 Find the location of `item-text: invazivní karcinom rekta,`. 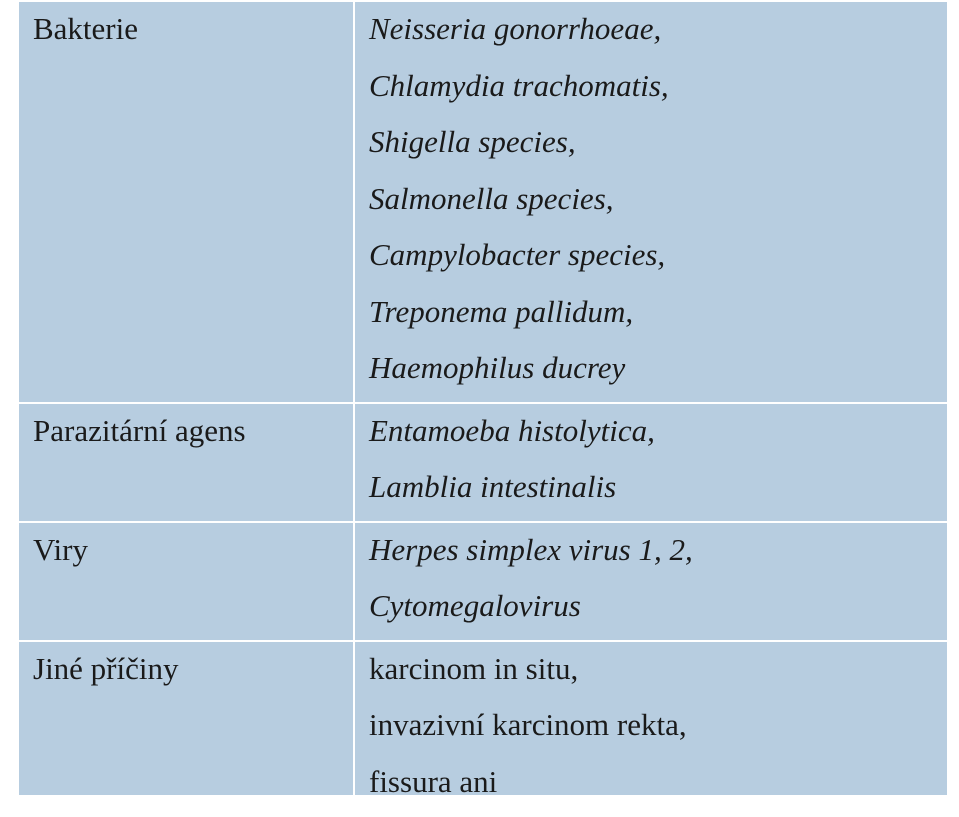

item-text: invazivní karcinom rekta, is located at coordinates (528, 724).